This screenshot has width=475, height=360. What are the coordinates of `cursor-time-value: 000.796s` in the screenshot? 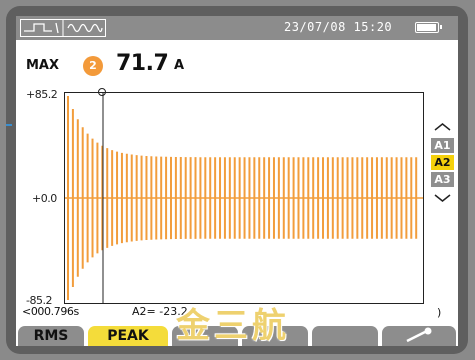 It's located at (54, 311).